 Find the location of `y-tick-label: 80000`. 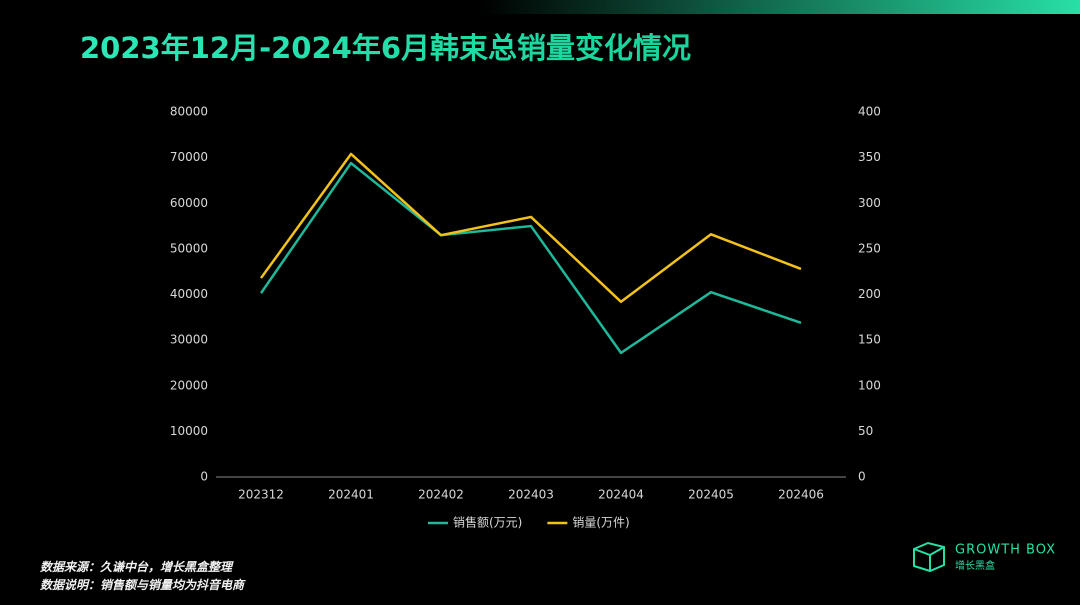

y-tick-label: 80000 is located at coordinates (189, 112).